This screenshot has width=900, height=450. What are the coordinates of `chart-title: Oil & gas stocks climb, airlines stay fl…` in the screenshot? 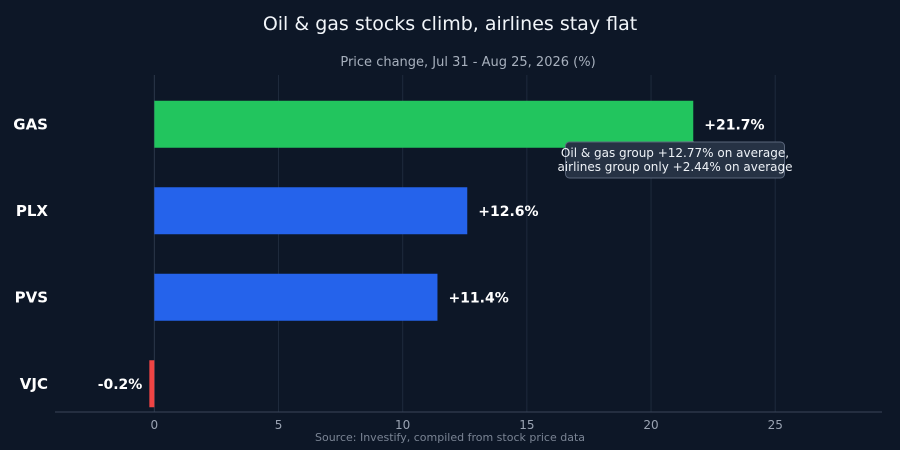 It's located at (450, 24).